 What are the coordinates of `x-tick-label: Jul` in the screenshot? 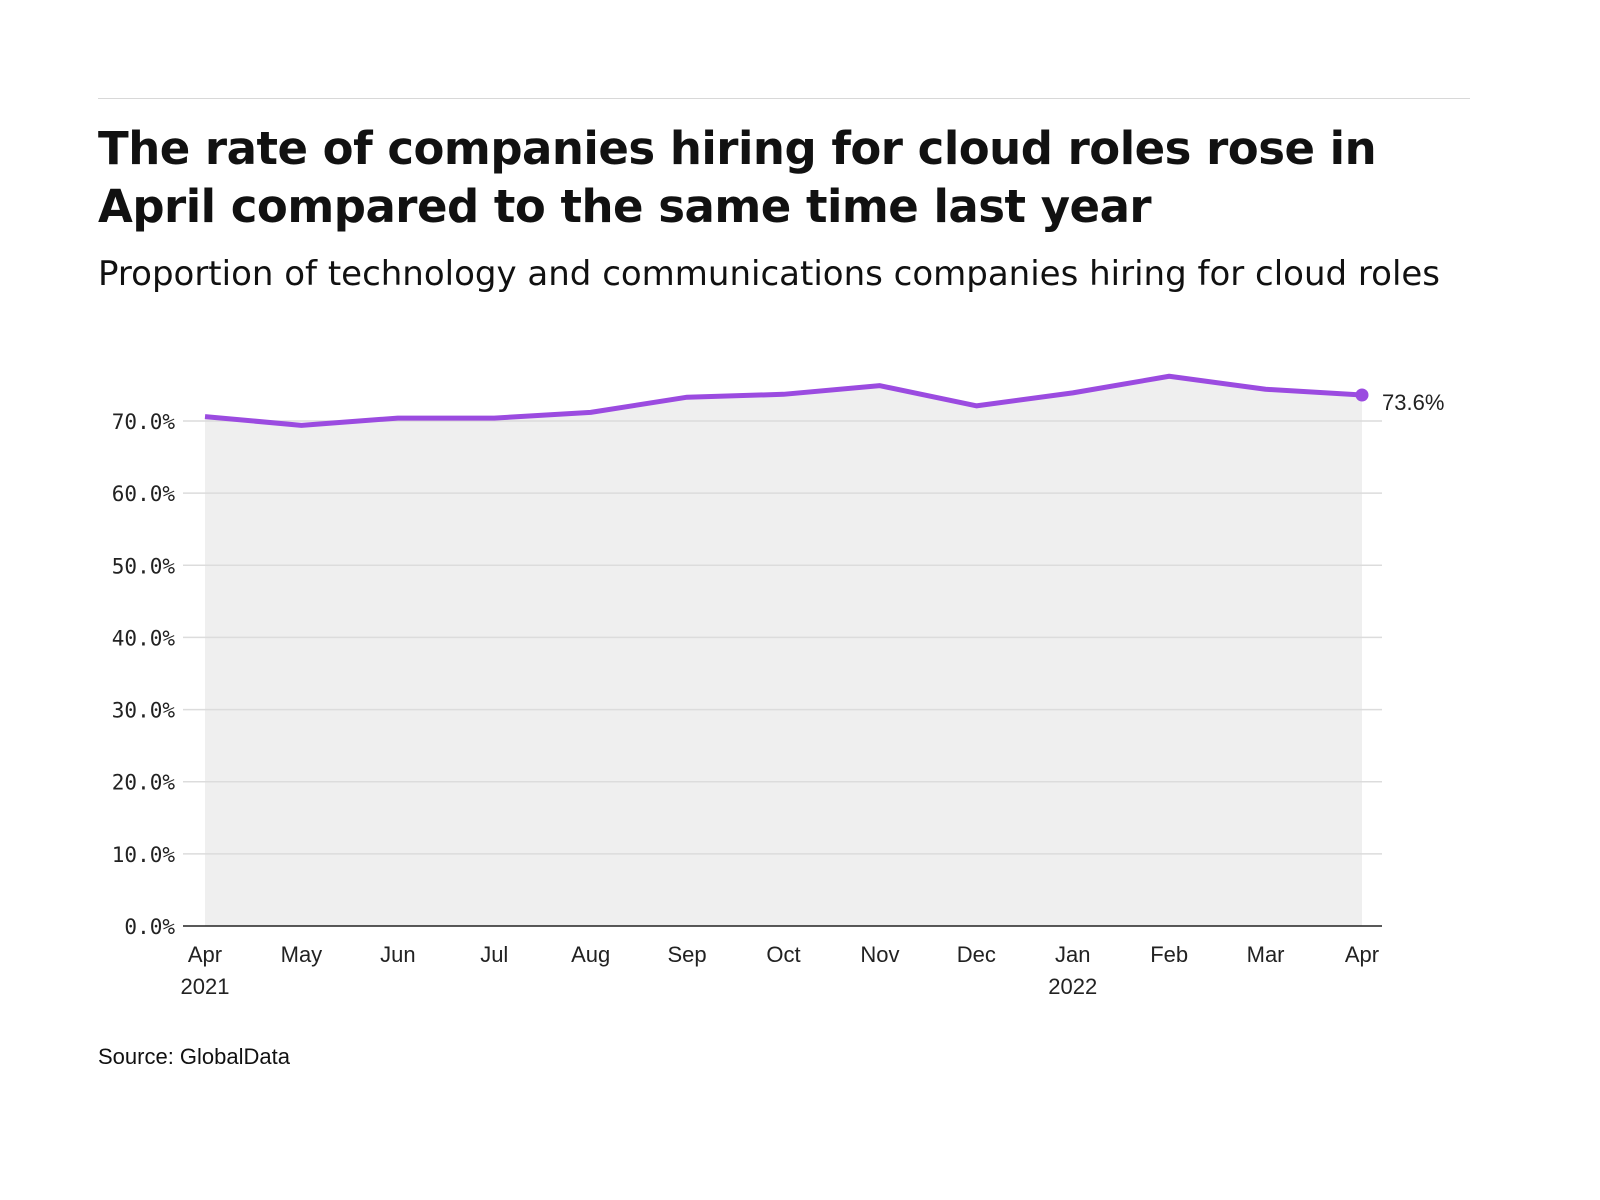 It's located at (494, 954).